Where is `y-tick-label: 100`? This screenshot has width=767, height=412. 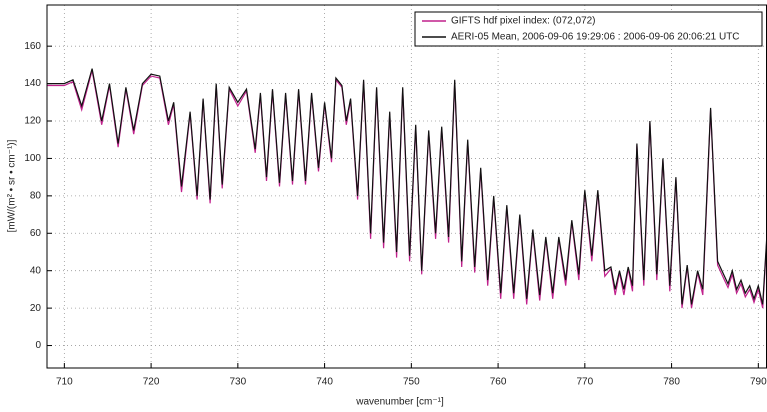
y-tick-label: 100 is located at coordinates (32, 158).